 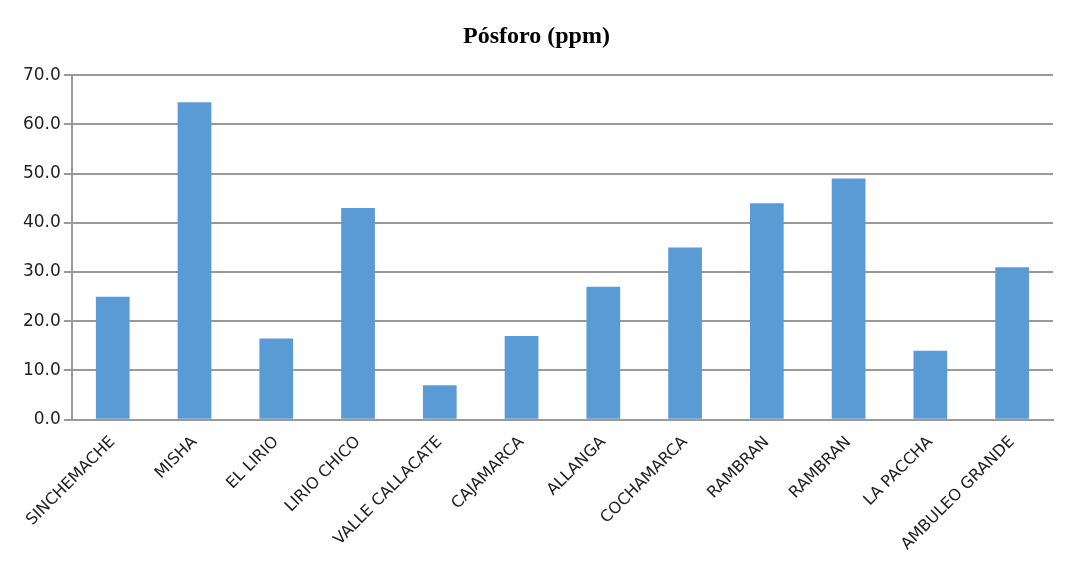 I want to click on y-tick-label: 10.0, so click(x=41, y=368).